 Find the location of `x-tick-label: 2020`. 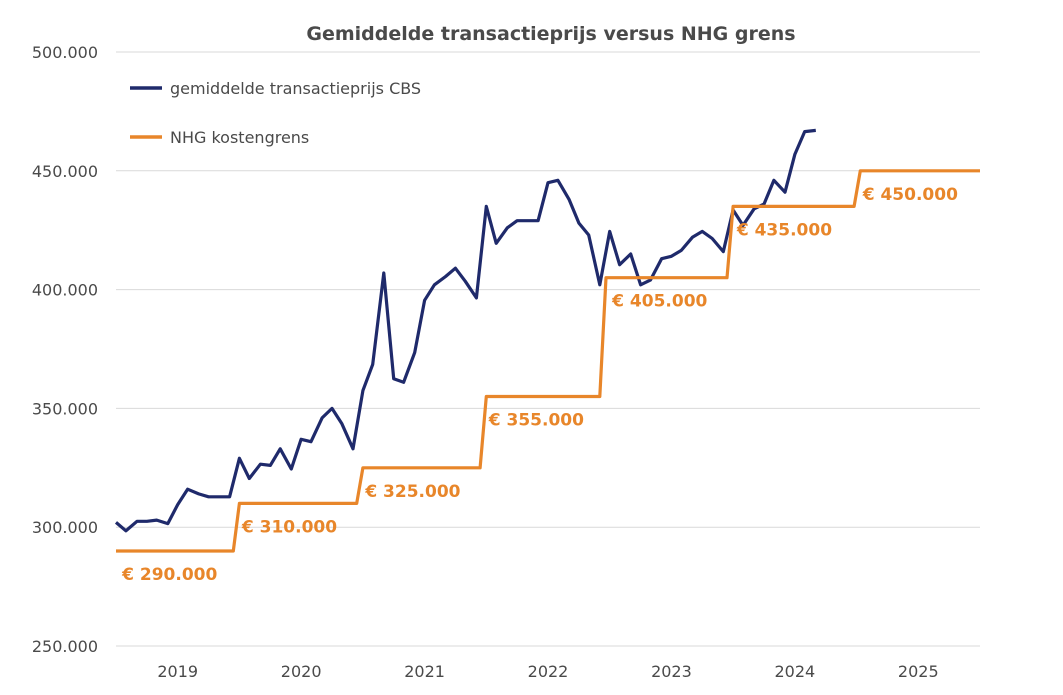

x-tick-label: 2020 is located at coordinates (301, 671).